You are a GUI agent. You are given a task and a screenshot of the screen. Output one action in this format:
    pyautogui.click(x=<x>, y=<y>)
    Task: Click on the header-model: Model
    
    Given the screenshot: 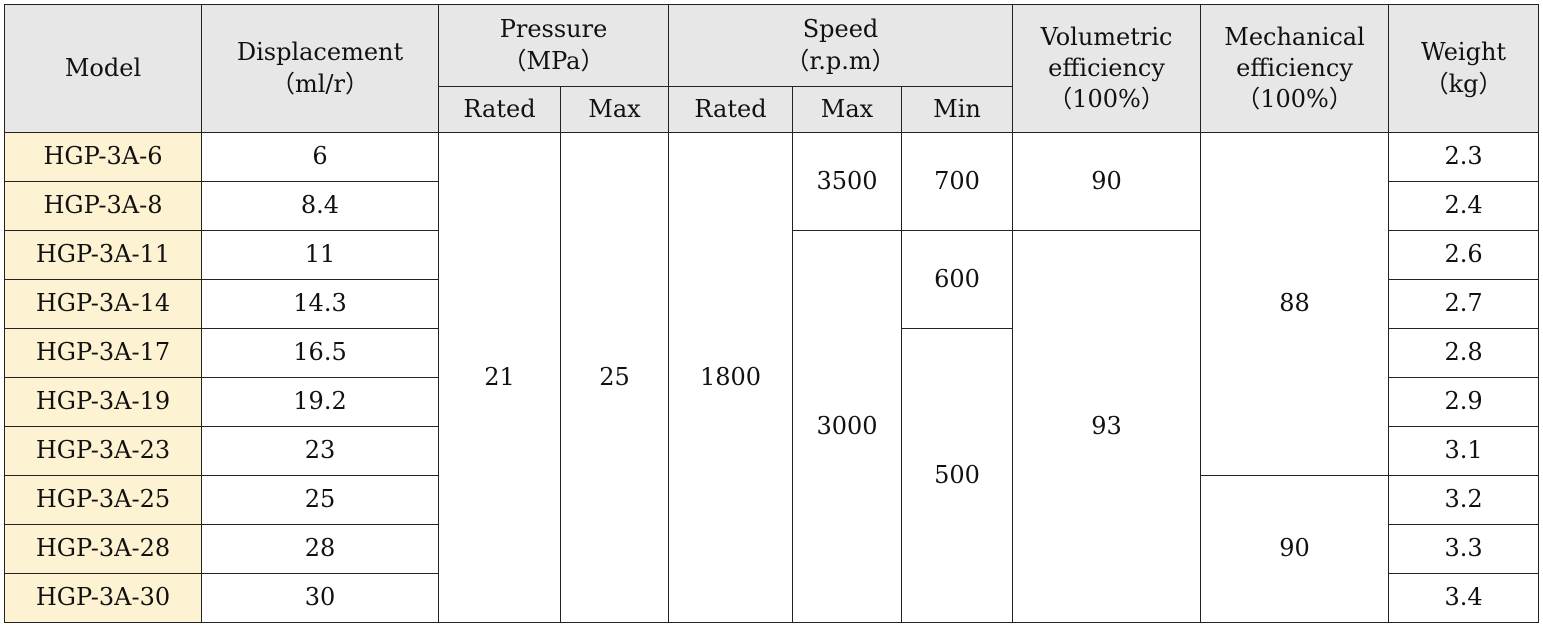 What is the action you would take?
    pyautogui.click(x=103, y=68)
    